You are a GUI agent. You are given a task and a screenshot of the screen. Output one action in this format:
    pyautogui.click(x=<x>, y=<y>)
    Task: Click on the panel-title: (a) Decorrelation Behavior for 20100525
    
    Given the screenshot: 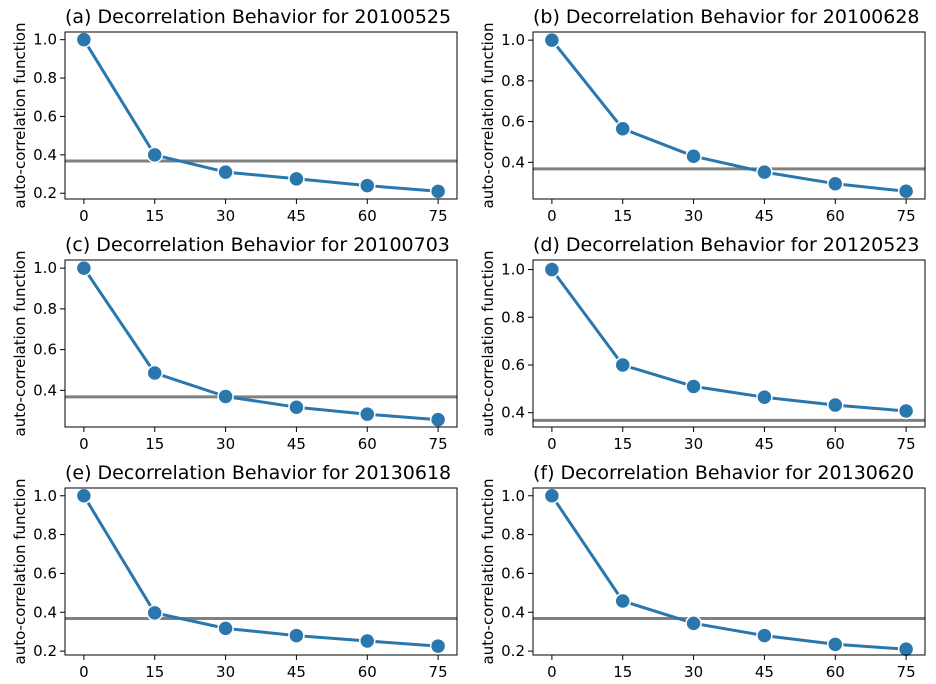 What is the action you would take?
    pyautogui.click(x=258, y=17)
    